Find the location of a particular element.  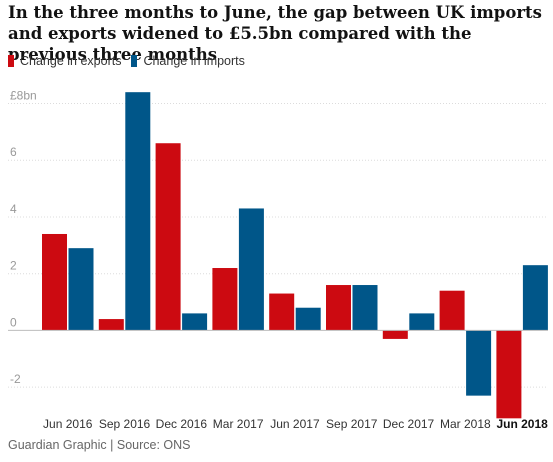

imports-swatch is located at coordinates (134, 61).